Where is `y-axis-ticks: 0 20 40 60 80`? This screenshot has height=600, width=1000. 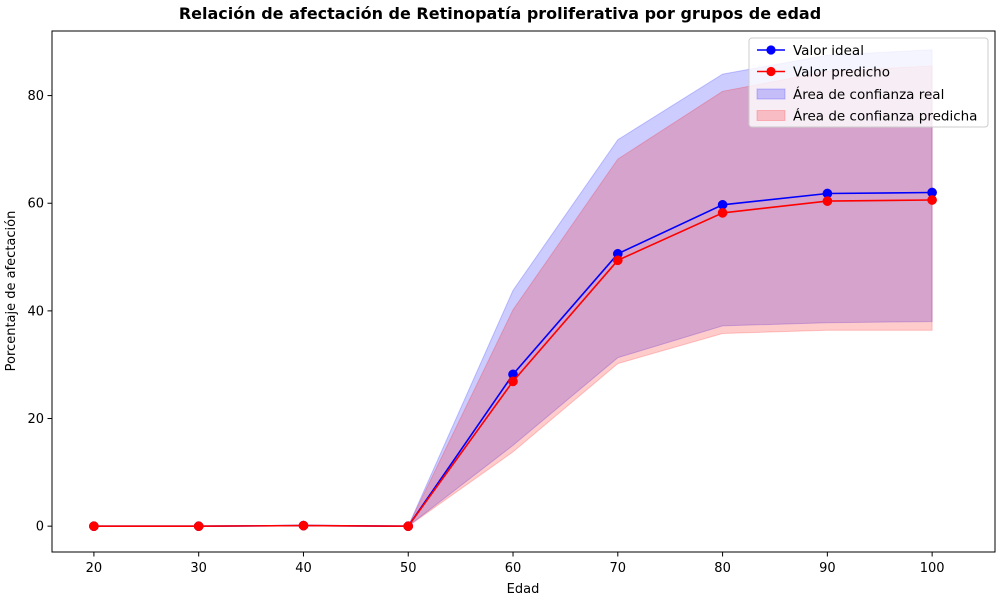 y-axis-ticks: 0 20 40 60 80 is located at coordinates (39, 312).